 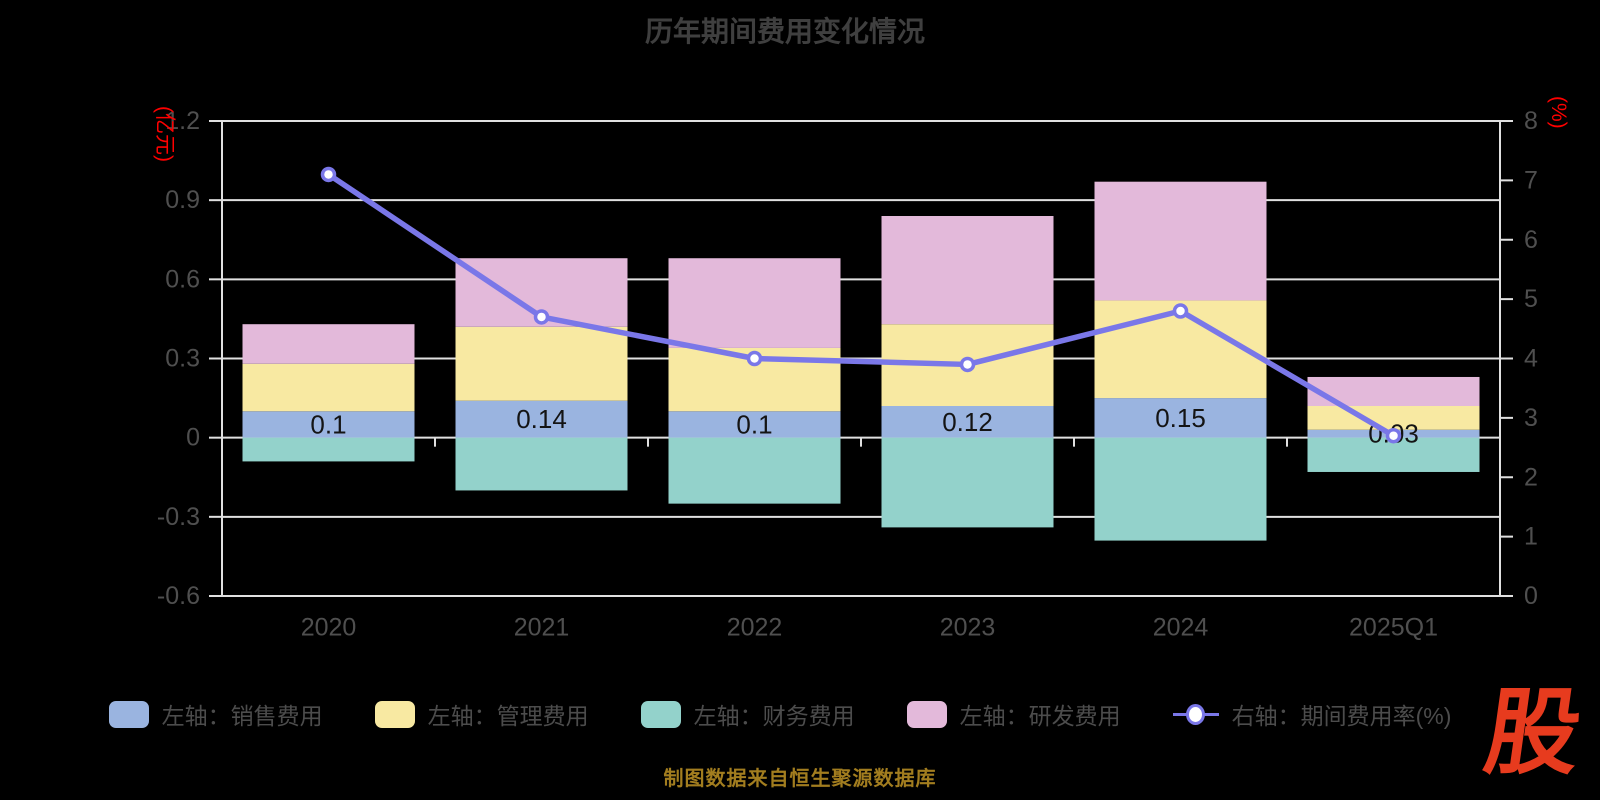 I want to click on legend-item-rd-expense: 左轴：研发费用, so click(x=1013, y=714).